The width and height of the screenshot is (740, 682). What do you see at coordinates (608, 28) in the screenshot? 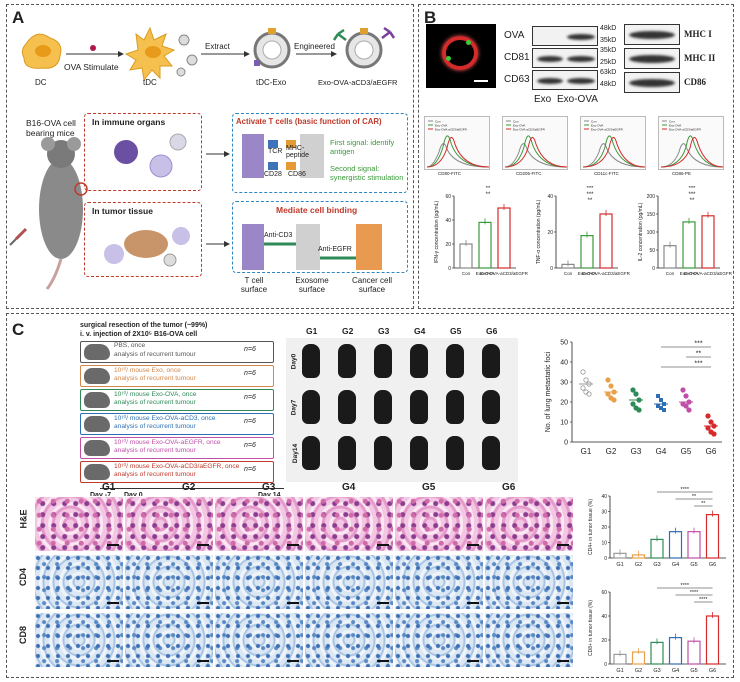
I see `wb-mw: 48kD` at bounding box center [608, 28].